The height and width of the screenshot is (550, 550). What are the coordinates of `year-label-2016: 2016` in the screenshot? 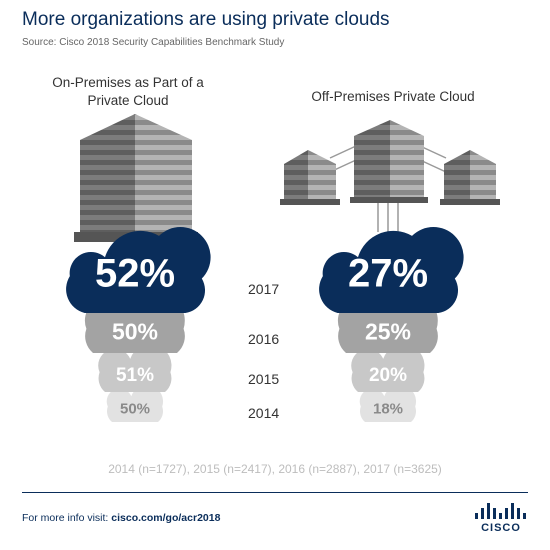 It's located at (263, 339).